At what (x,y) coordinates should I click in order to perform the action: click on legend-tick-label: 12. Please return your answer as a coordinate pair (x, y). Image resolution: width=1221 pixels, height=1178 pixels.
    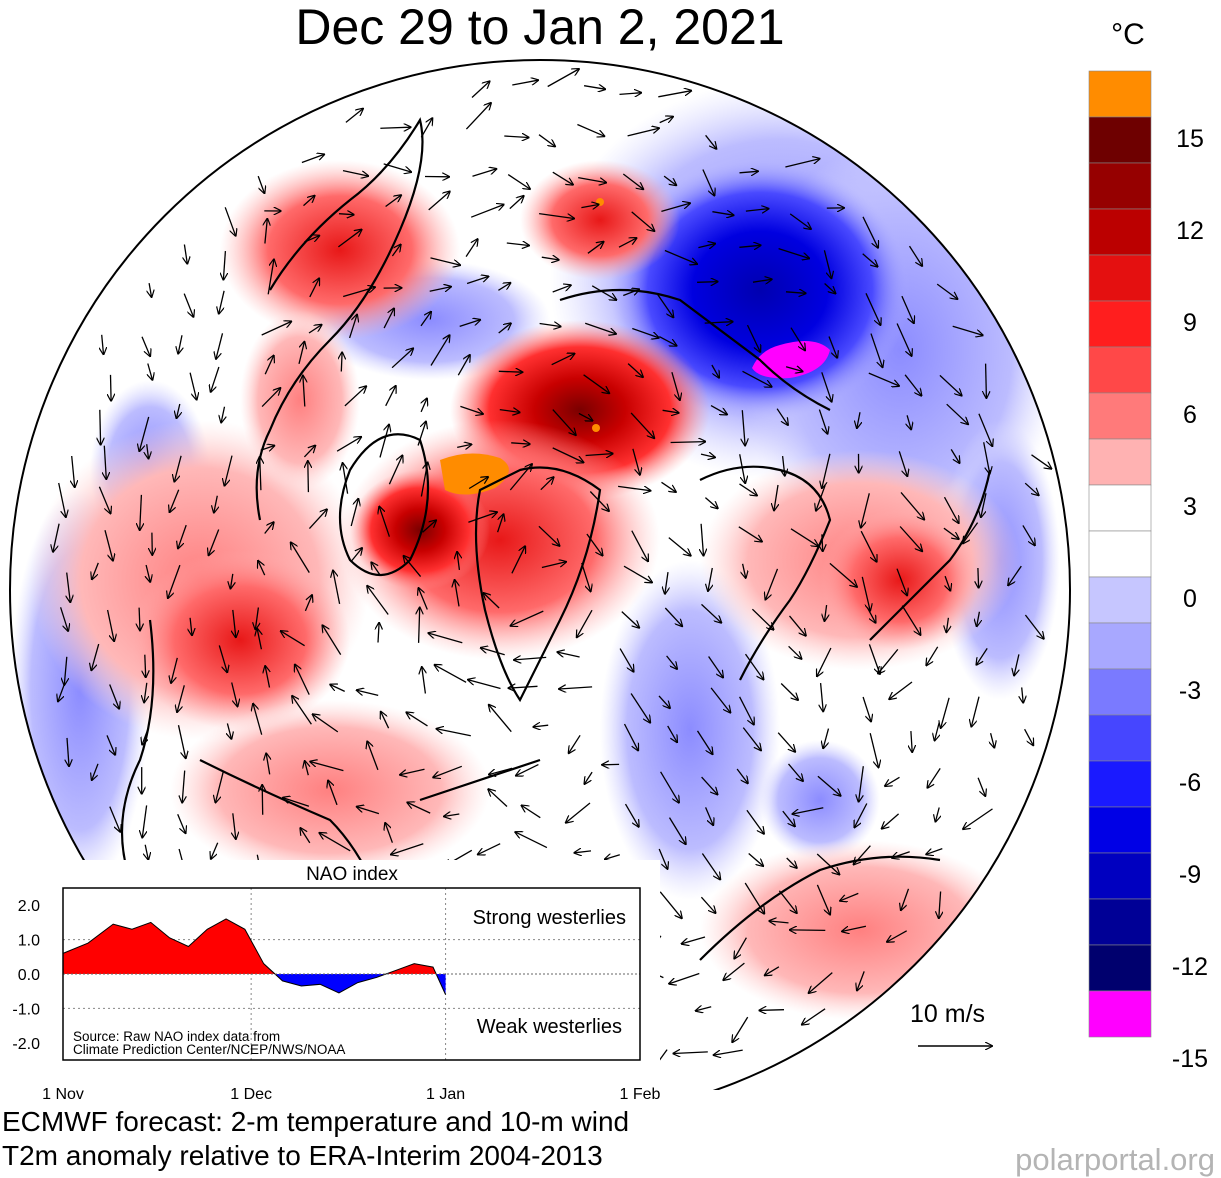
    Looking at the image, I should click on (1190, 231).